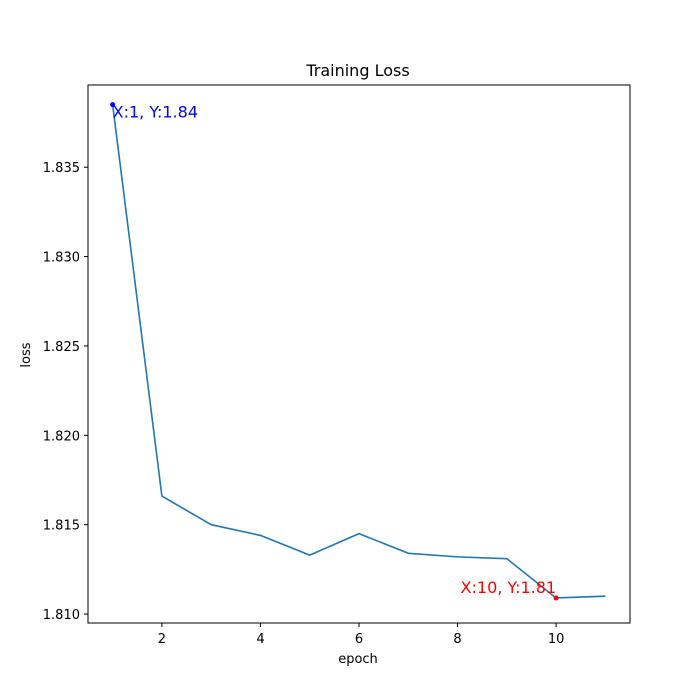 Image resolution: width=700 pixels, height=700 pixels. What do you see at coordinates (357, 70) in the screenshot?
I see `chart-title: Training Loss` at bounding box center [357, 70].